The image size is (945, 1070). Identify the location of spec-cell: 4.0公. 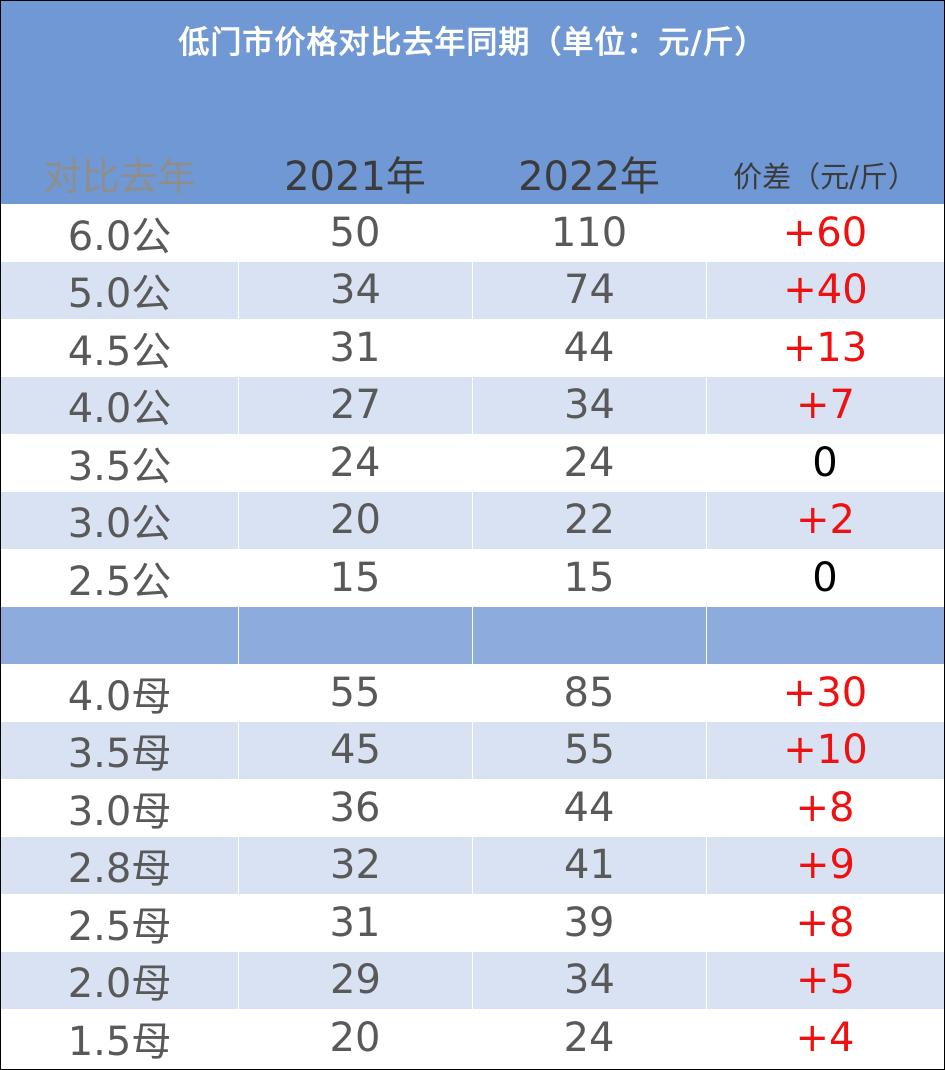
(119, 409).